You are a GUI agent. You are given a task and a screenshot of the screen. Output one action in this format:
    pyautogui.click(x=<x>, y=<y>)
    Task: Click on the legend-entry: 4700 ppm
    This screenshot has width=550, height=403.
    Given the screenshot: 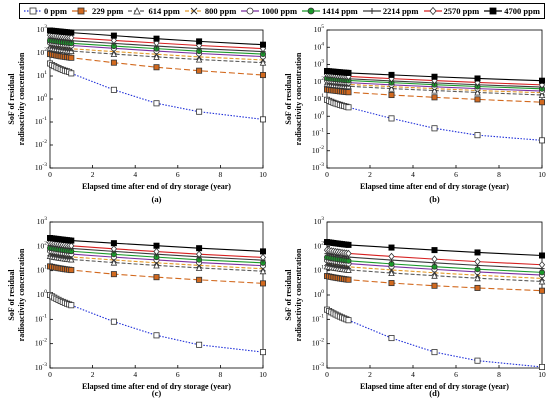 What is the action you would take?
    pyautogui.click(x=512, y=11)
    